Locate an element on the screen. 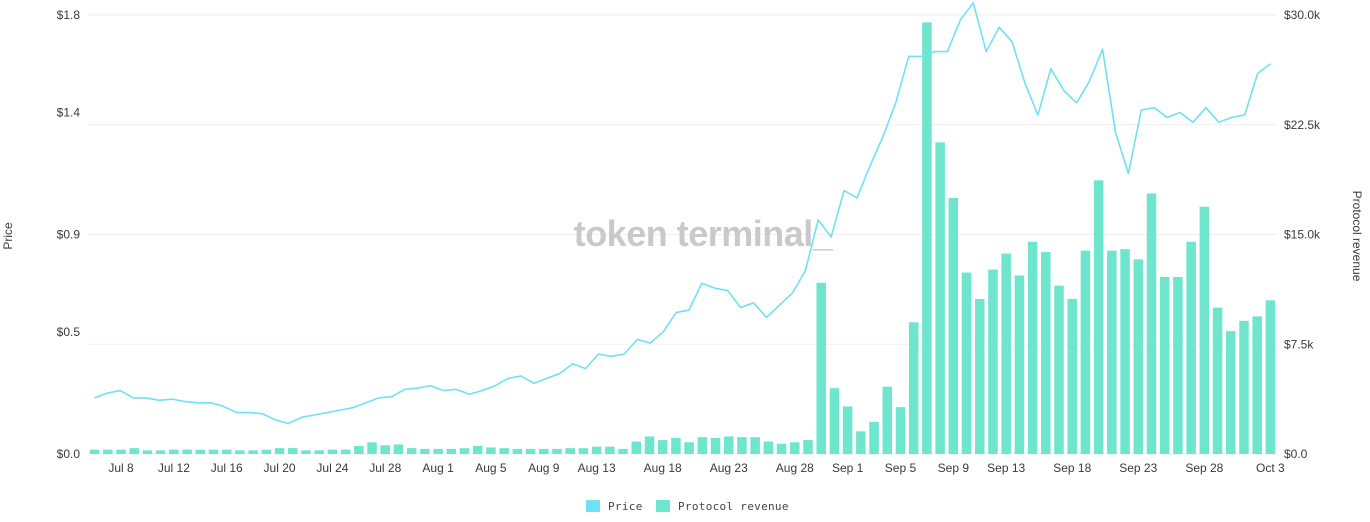  x-tick-label-17: Sep 18 is located at coordinates (1072, 468).